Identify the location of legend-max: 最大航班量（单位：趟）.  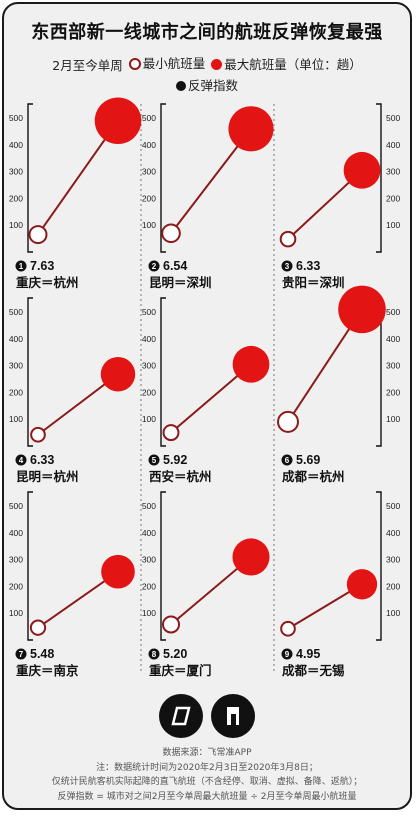
(286, 65).